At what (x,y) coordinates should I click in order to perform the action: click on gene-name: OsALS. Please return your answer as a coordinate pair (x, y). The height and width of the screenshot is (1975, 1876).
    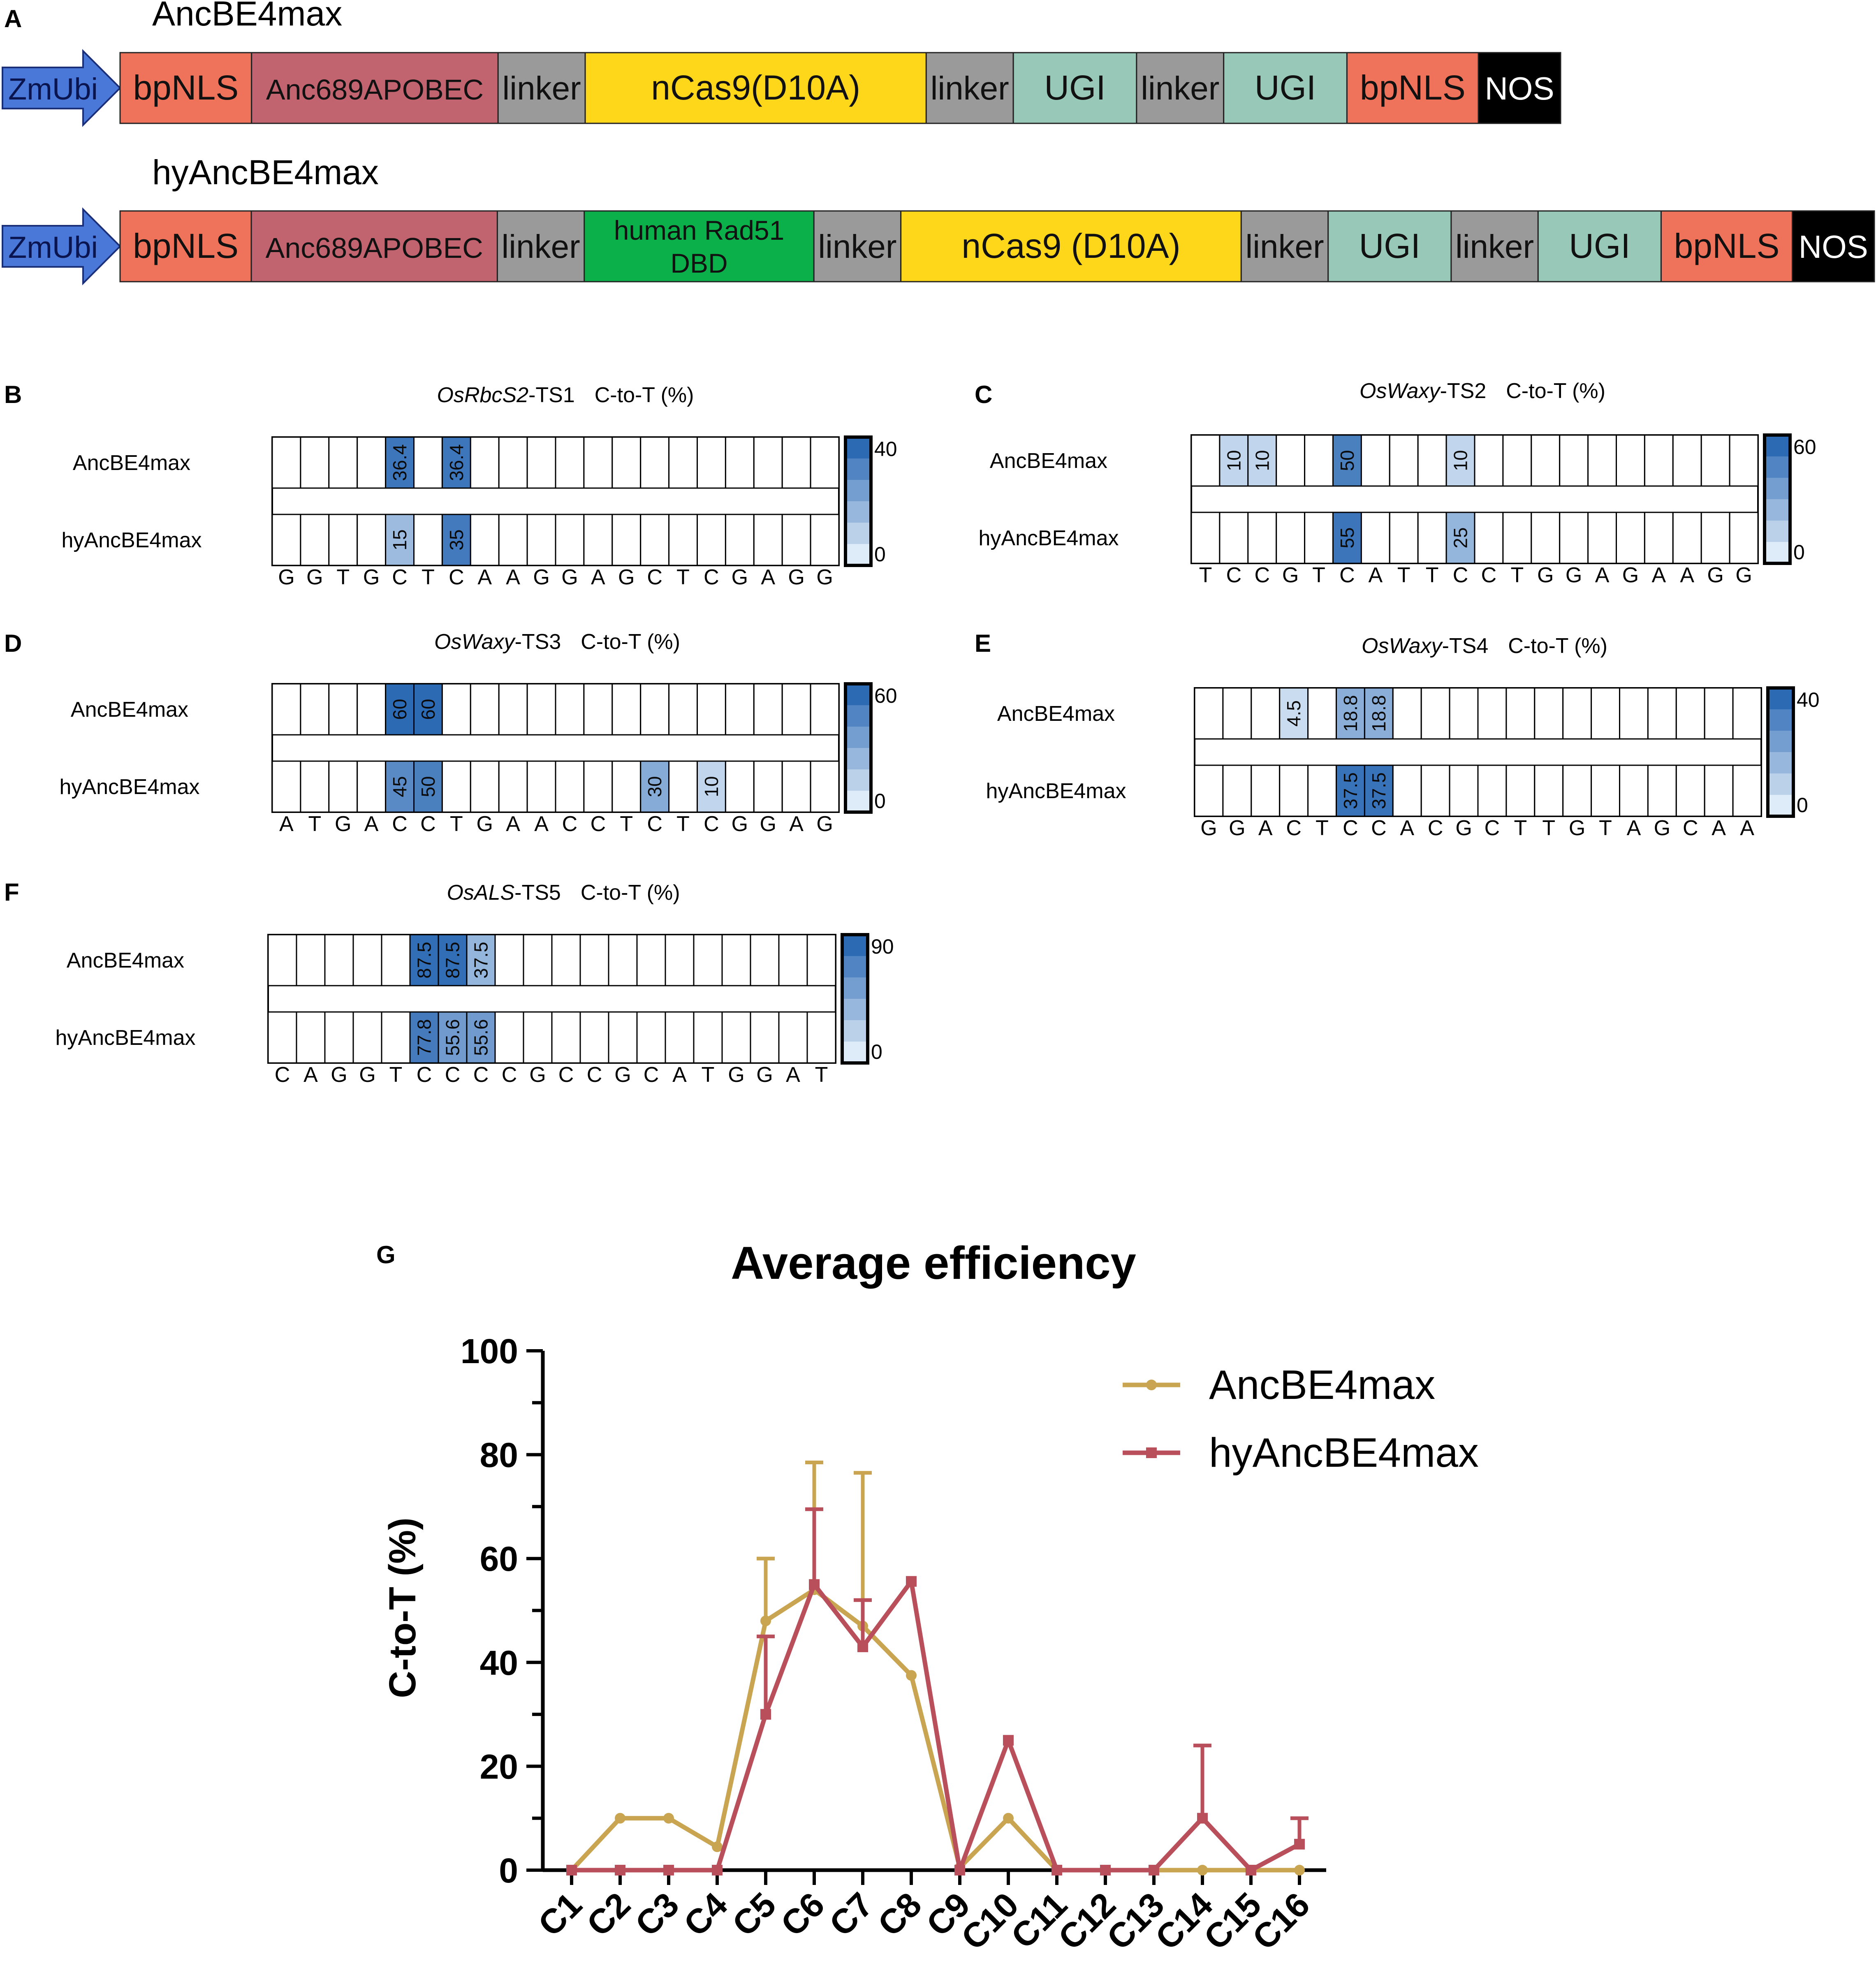
    Looking at the image, I should click on (480, 893).